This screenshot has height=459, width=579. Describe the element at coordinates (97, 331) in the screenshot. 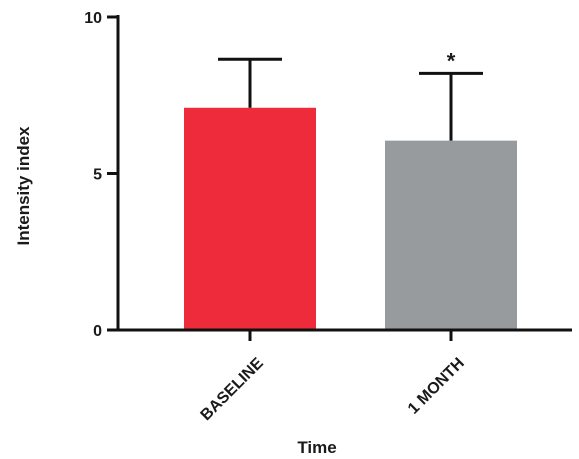

I see `y-tick-label: 0` at that location.